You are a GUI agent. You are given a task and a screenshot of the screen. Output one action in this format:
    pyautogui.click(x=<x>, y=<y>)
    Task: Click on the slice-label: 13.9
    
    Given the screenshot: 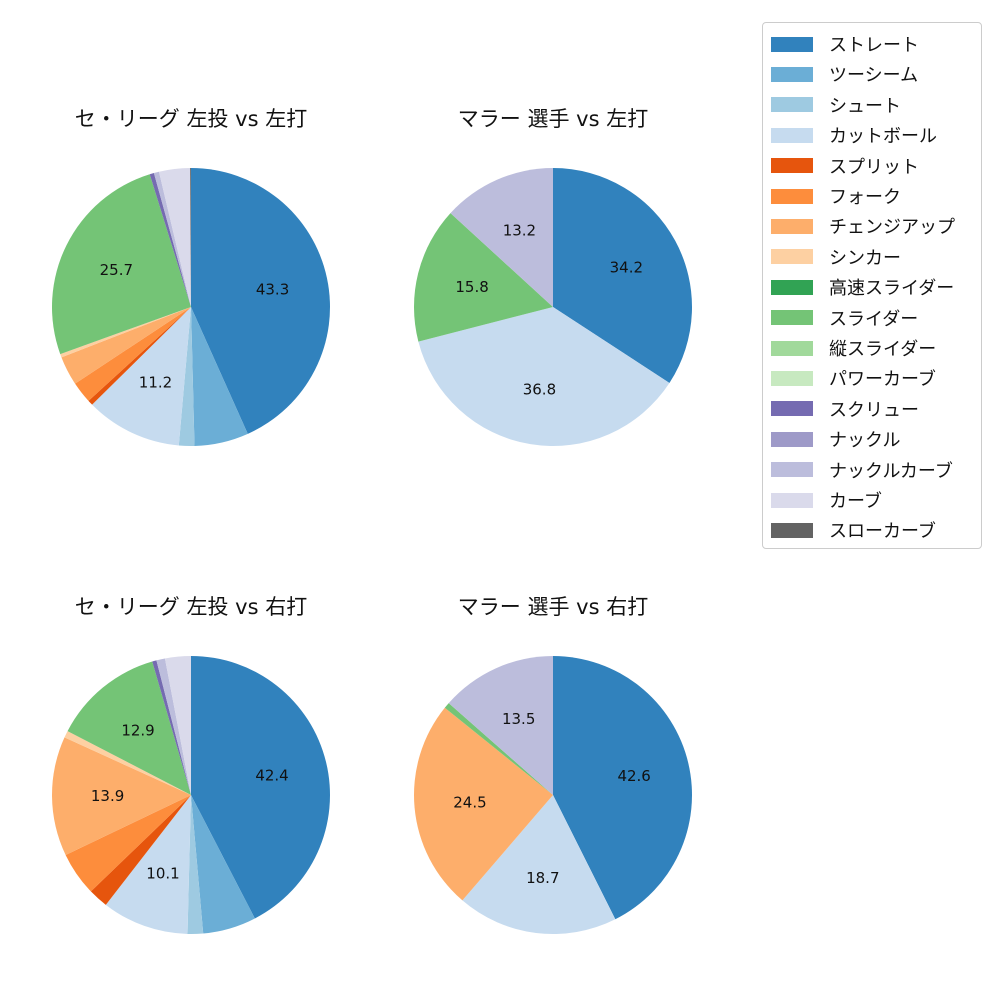 What is the action you would take?
    pyautogui.click(x=107, y=796)
    